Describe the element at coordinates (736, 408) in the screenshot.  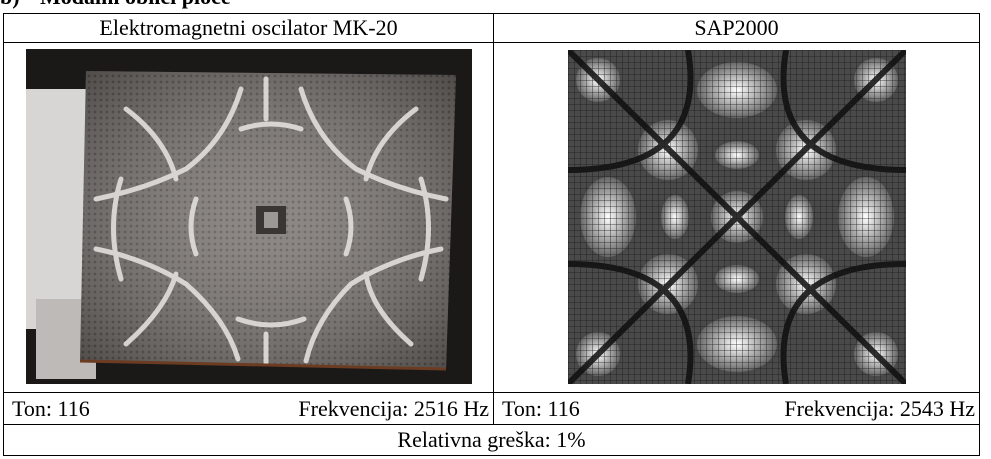
I see `sap2000-result: Ton: 116 Frekvencija: 2543 Hz` at that location.